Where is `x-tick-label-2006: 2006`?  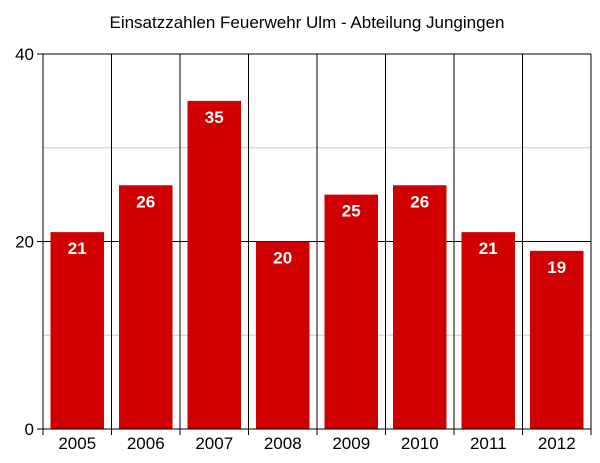 x-tick-label-2006: 2006 is located at coordinates (146, 443).